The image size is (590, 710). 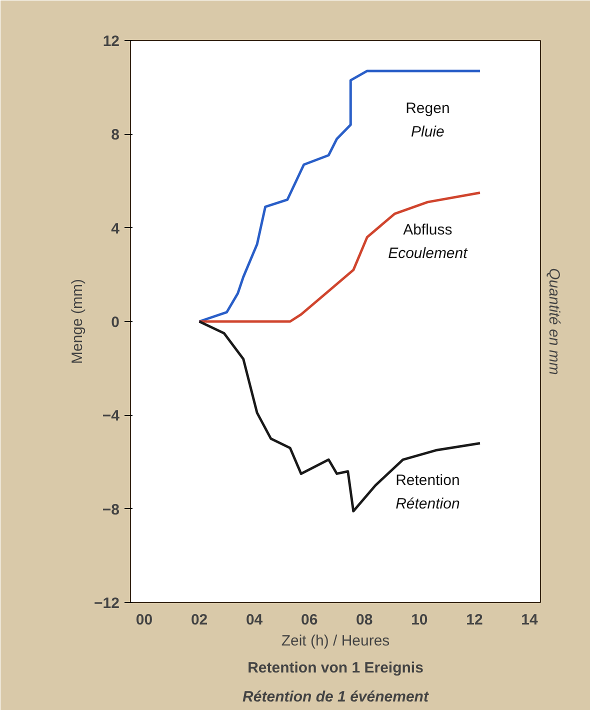 What do you see at coordinates (474, 620) in the screenshot?
I see `x-tick-label: 12` at bounding box center [474, 620].